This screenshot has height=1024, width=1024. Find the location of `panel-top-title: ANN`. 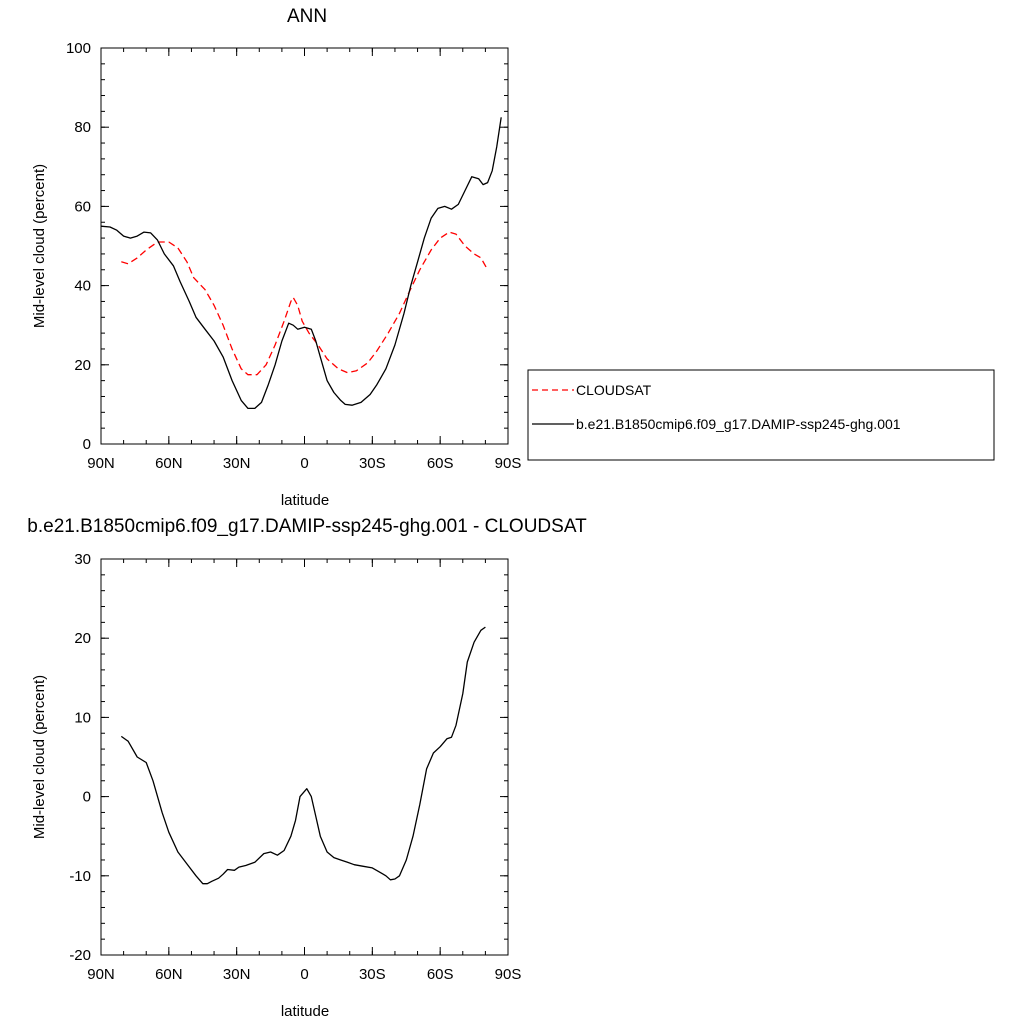

panel-top-title: ANN is located at coordinates (307, 16).